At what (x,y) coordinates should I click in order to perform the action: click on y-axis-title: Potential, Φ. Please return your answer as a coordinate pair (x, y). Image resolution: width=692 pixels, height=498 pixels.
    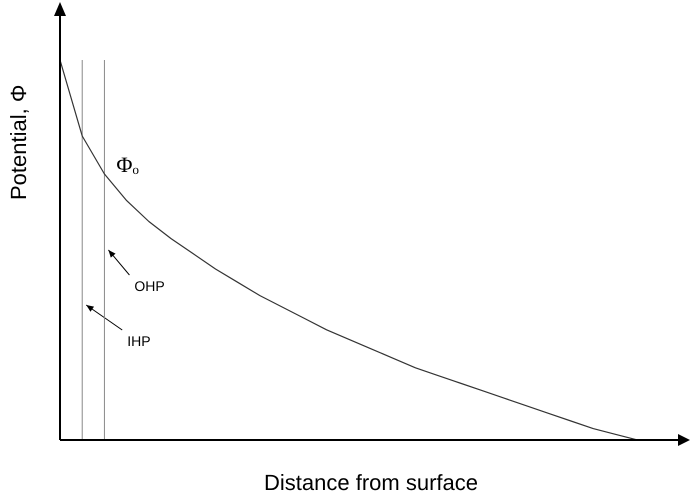
    Looking at the image, I should click on (18, 142).